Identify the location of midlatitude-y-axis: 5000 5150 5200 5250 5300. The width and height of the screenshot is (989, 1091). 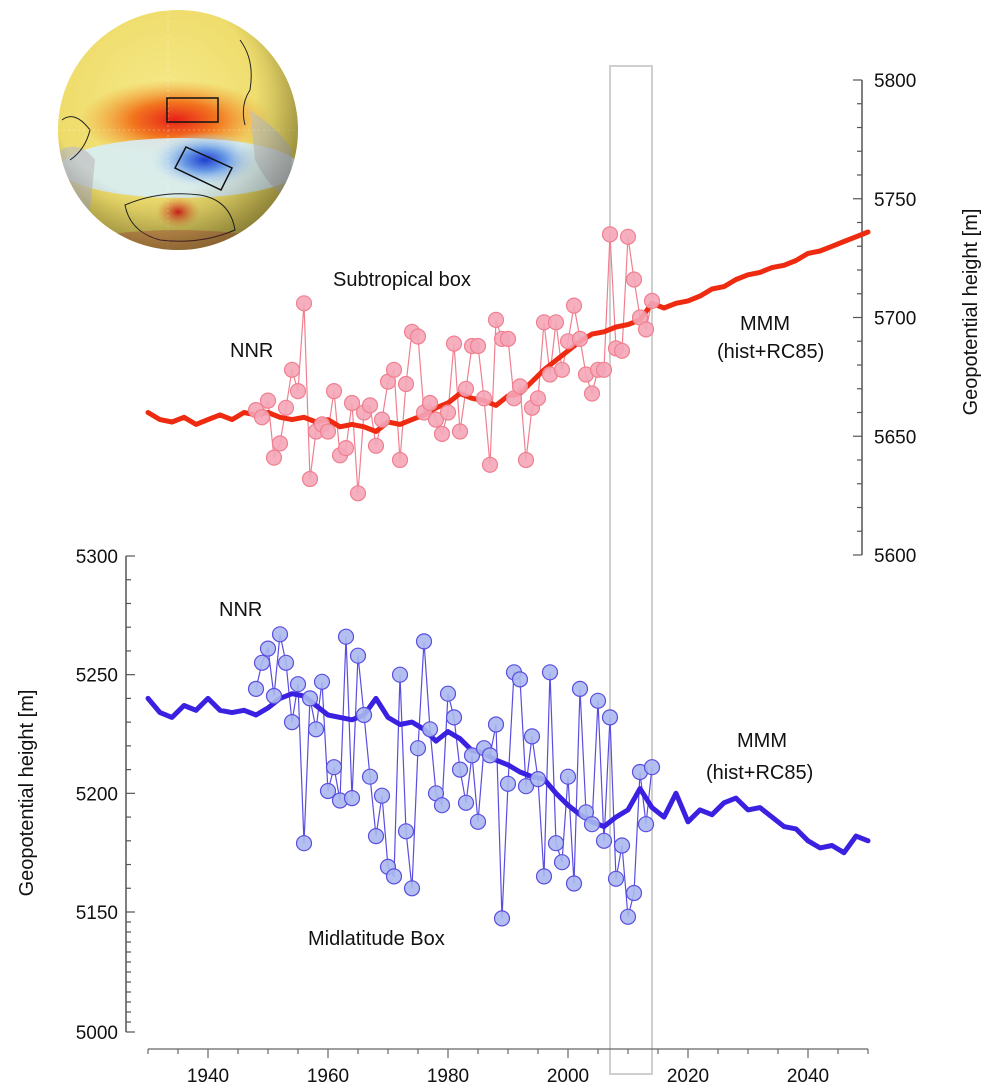
(105, 795).